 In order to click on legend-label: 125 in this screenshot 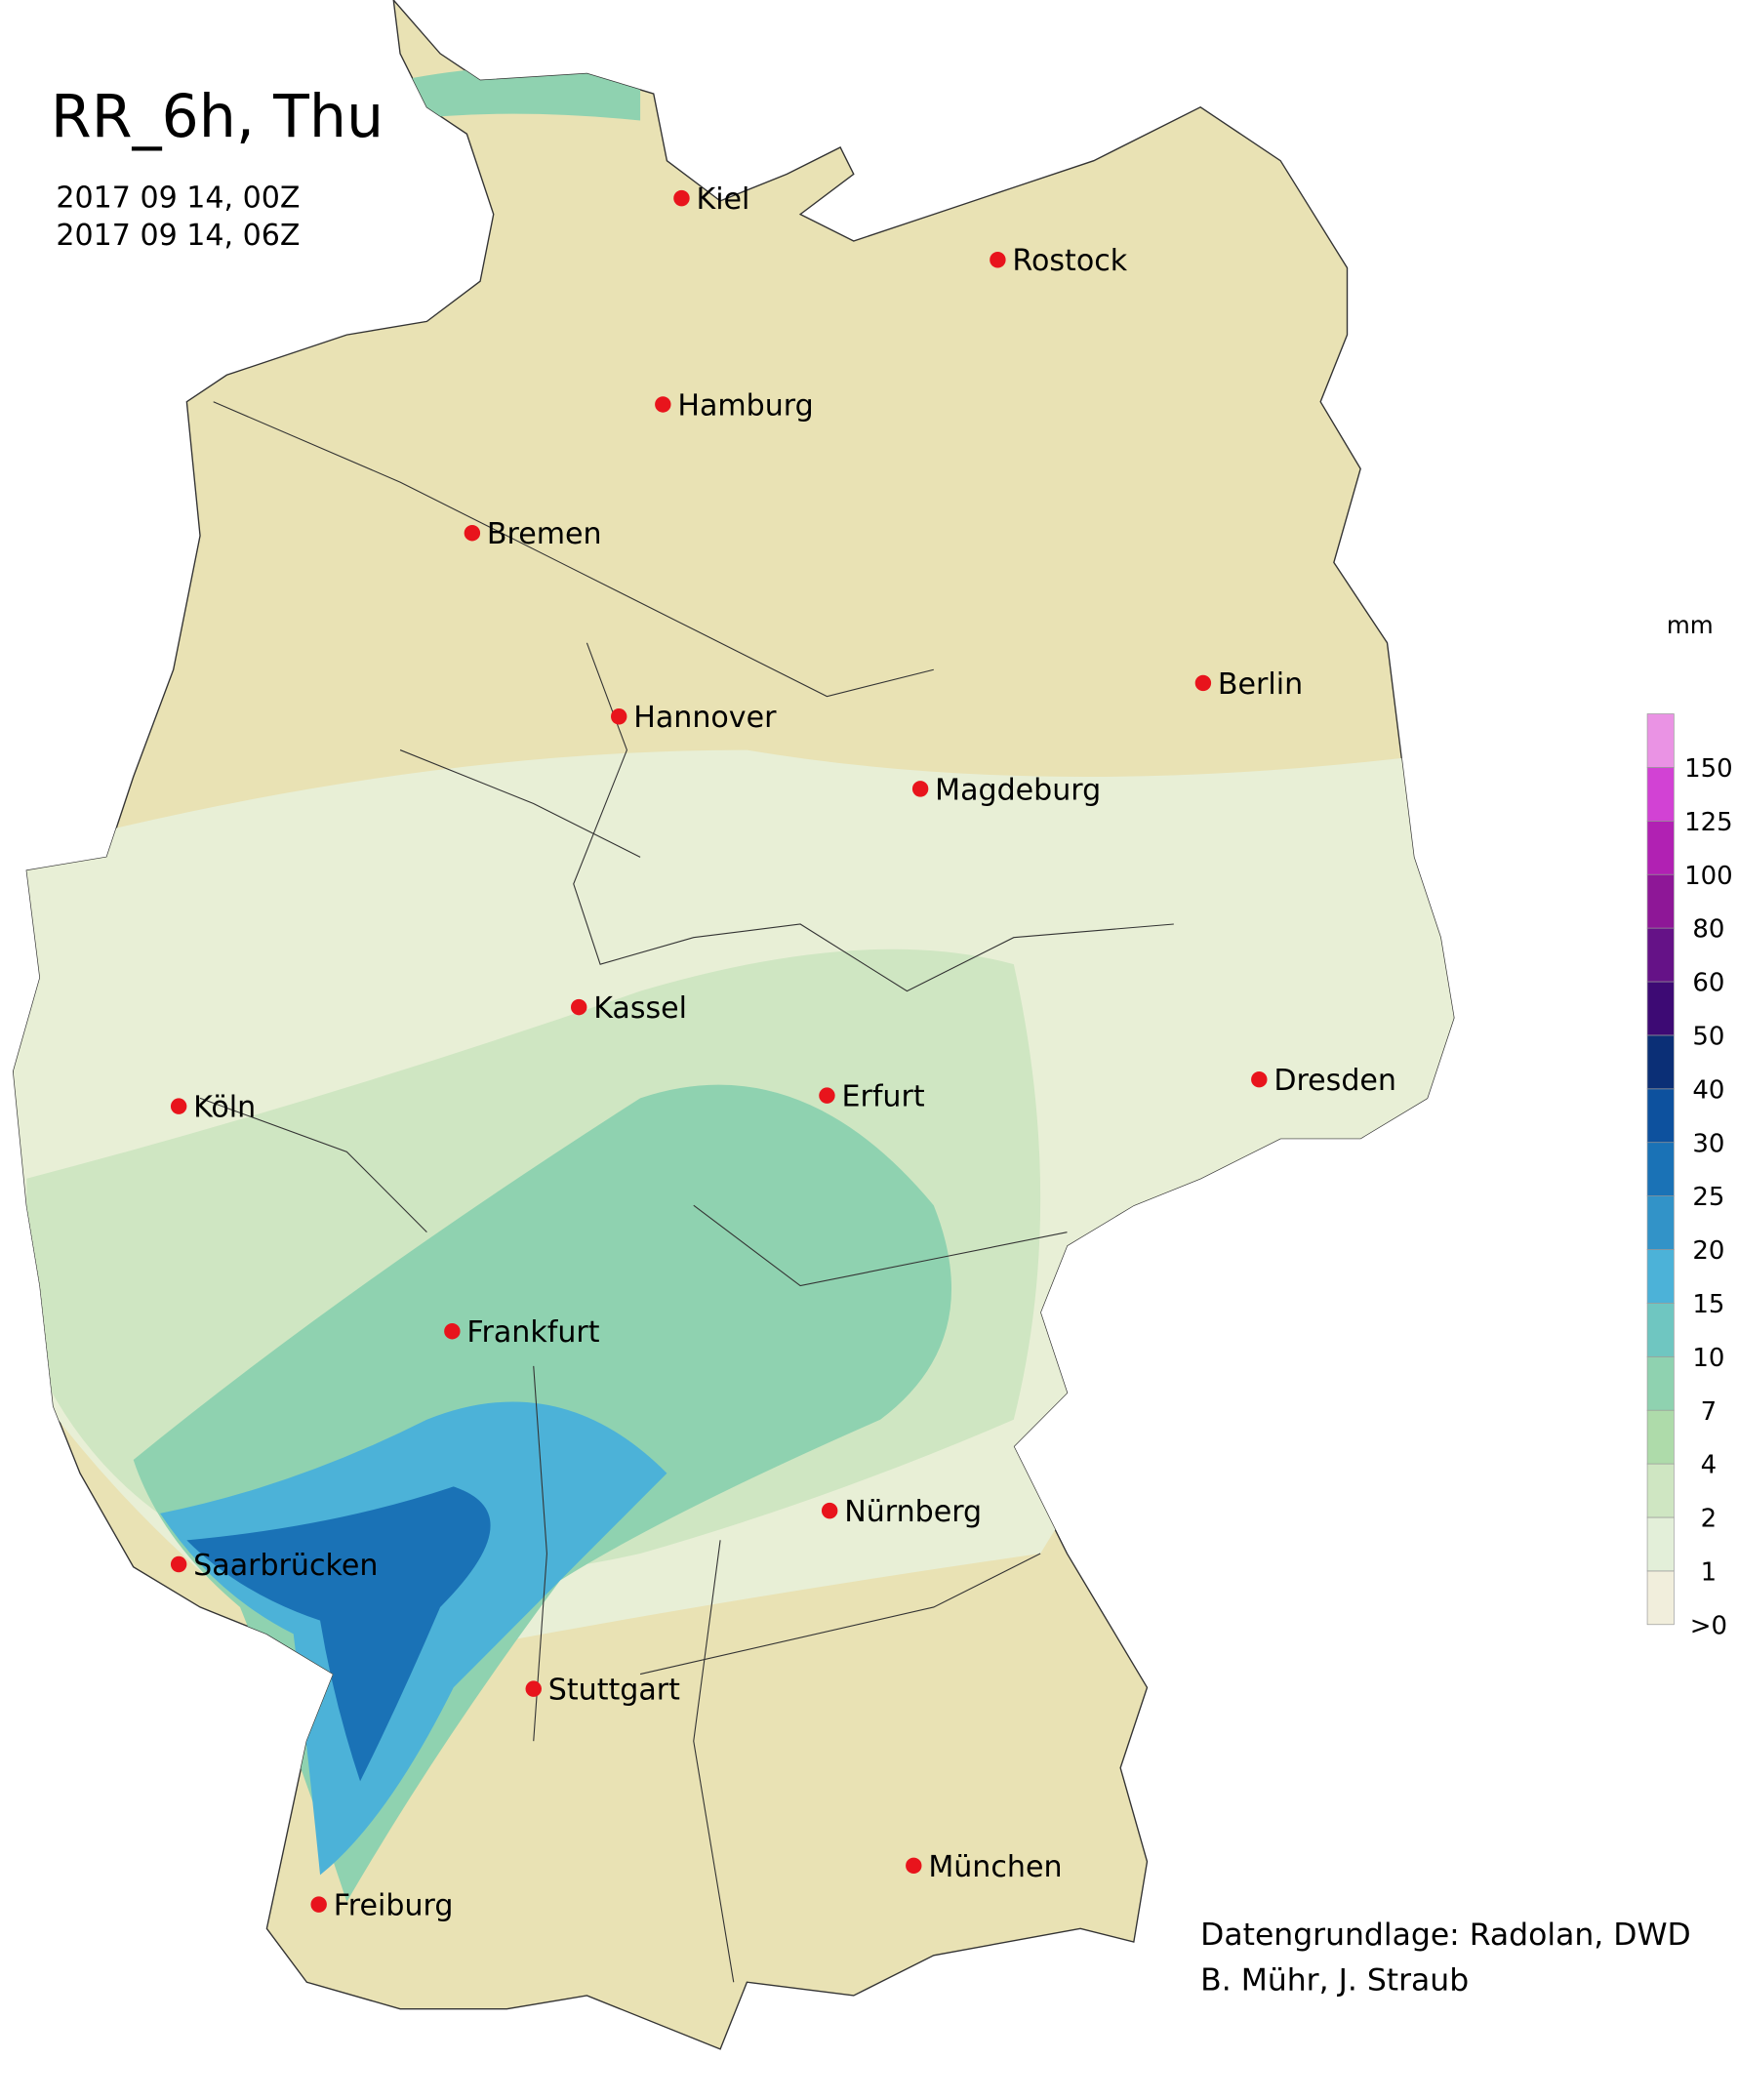, I will do `click(1708, 822)`.